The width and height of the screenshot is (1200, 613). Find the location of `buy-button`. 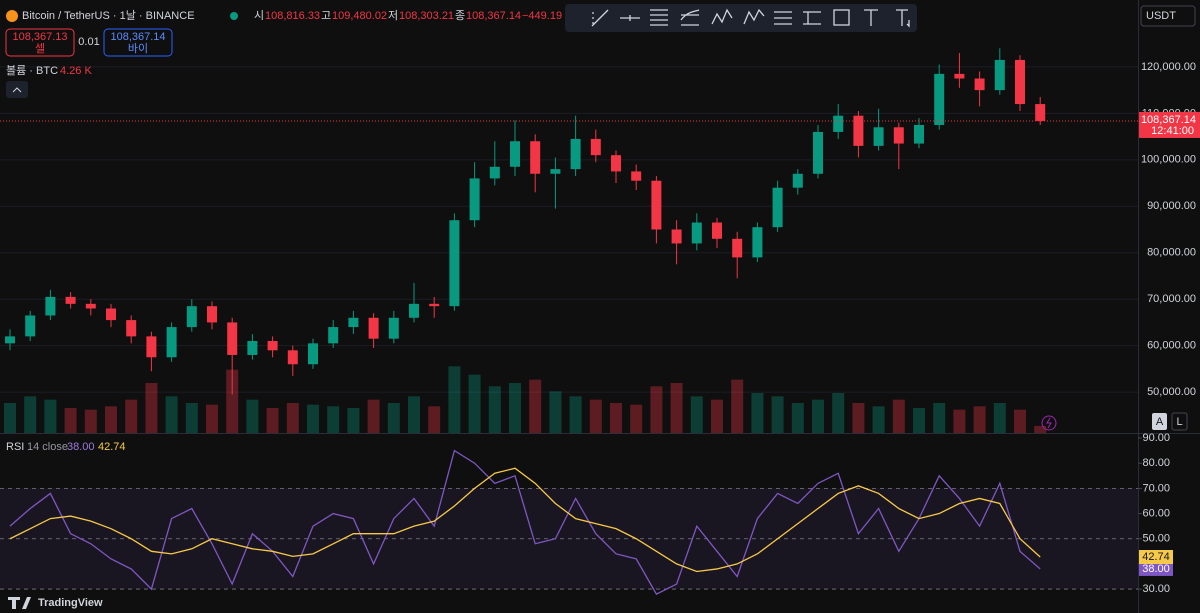

buy-button is located at coordinates (138, 42).